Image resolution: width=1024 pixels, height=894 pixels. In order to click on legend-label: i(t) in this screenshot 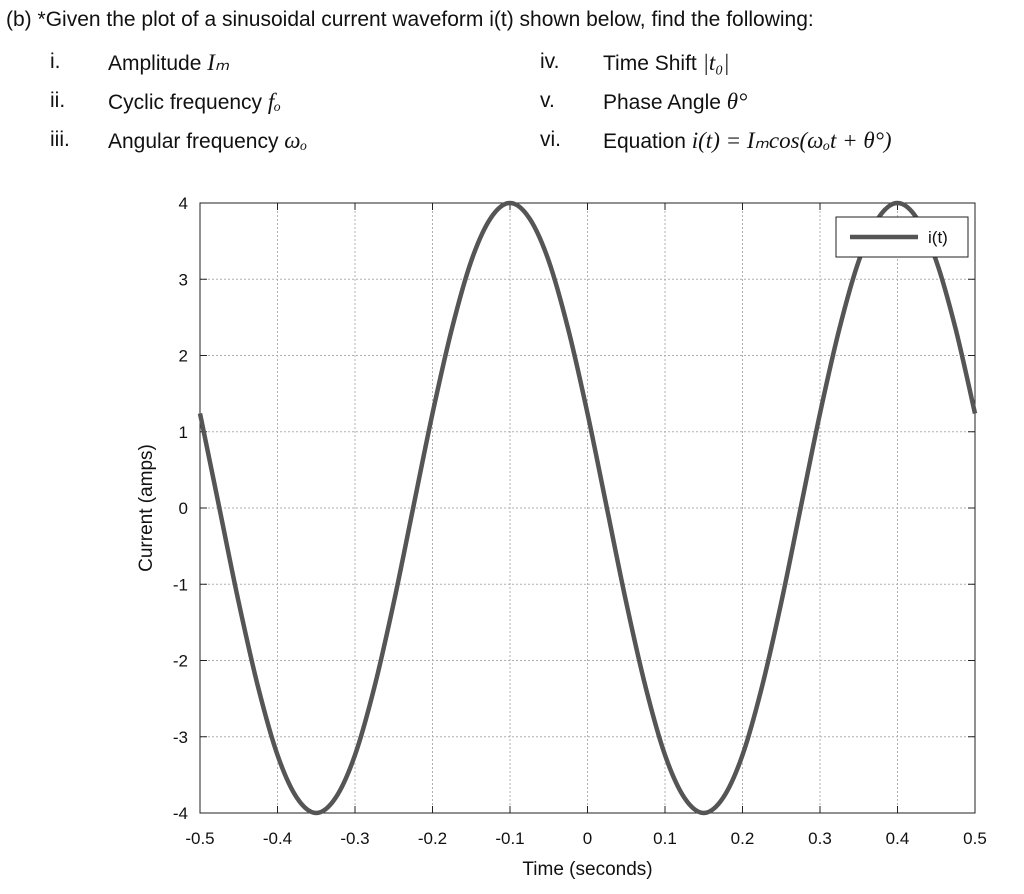, I will do `click(938, 237)`.